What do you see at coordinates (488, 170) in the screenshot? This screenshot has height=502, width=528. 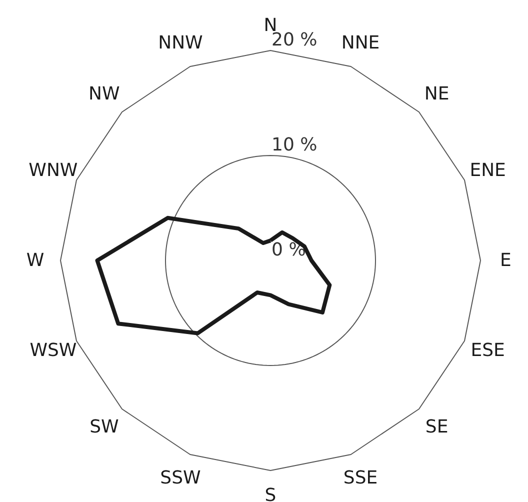 I see `spoke-label: ENE` at bounding box center [488, 170].